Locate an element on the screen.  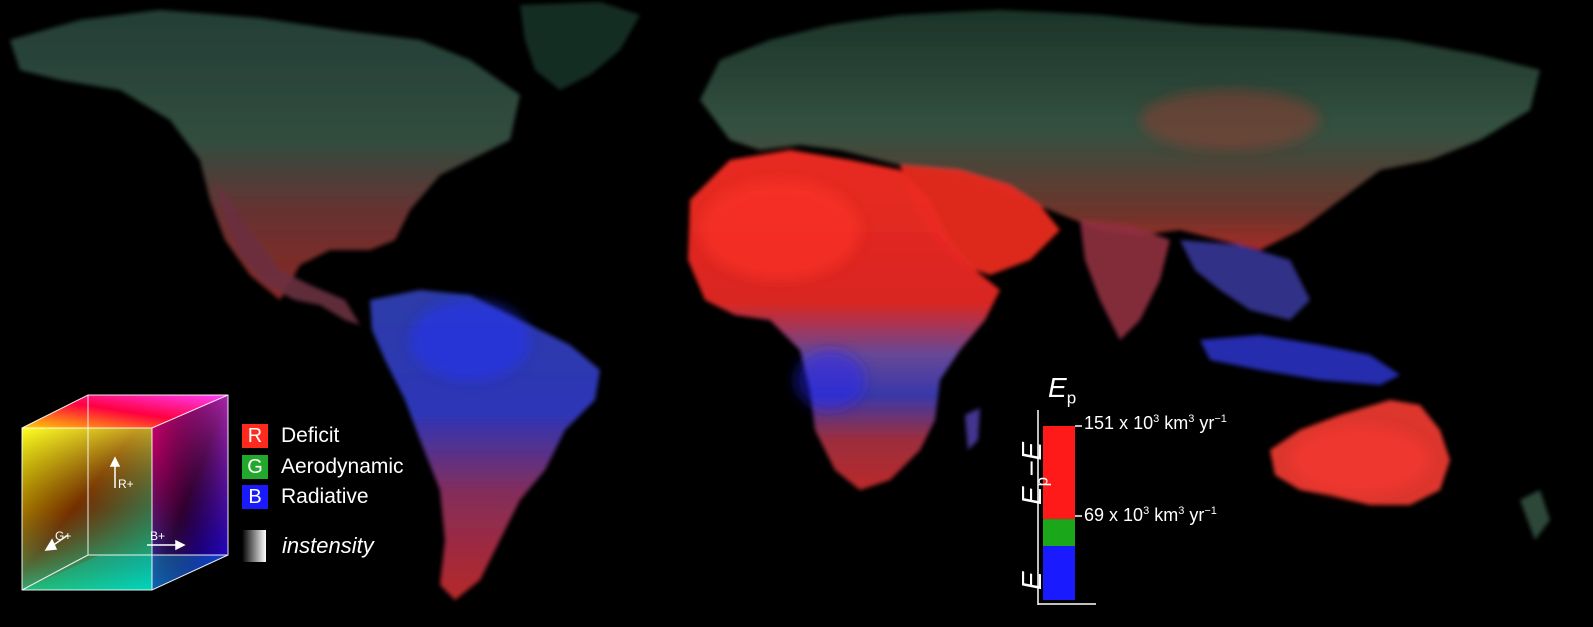
southeast-asia is located at coordinates (1245, 280).